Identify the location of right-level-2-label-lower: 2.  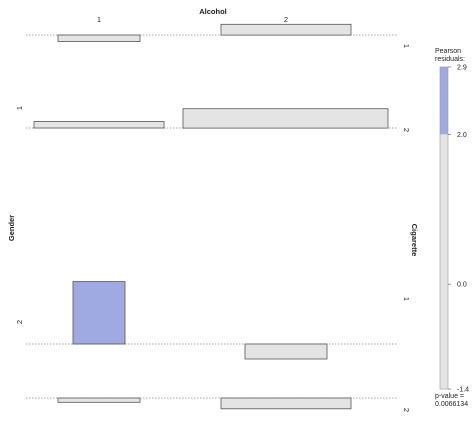
(406, 410).